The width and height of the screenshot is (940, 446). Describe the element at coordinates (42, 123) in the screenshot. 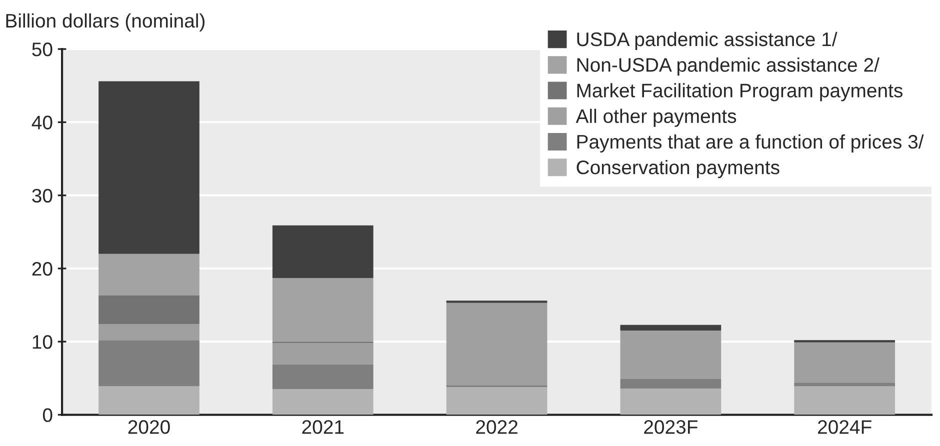

I see `y-tick-label: 40` at that location.